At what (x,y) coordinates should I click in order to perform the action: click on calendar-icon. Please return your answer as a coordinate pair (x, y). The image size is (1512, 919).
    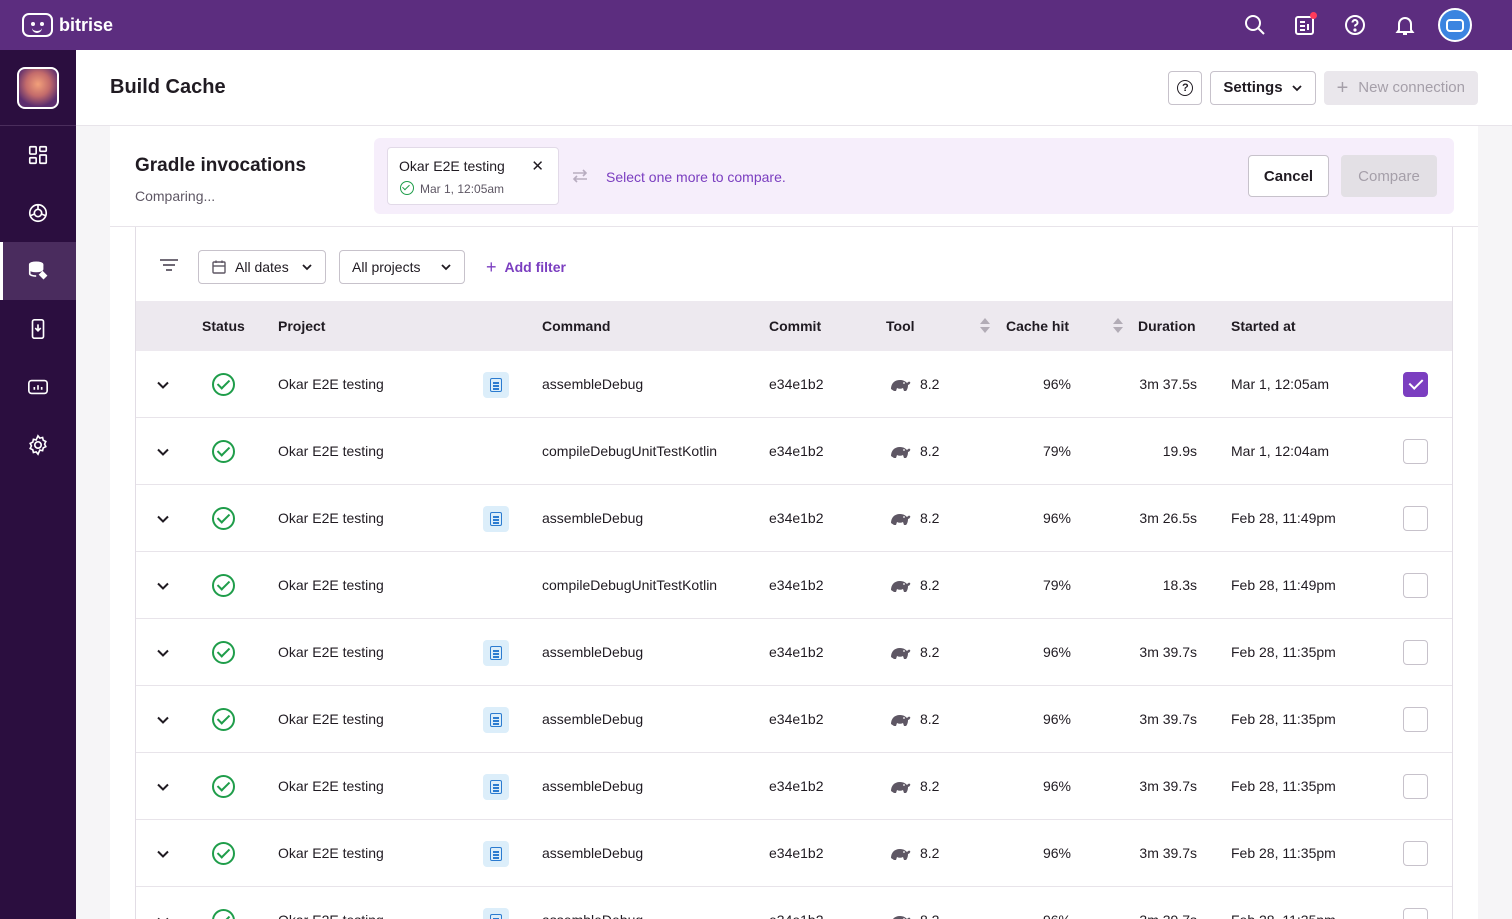
    Looking at the image, I should click on (219, 267).